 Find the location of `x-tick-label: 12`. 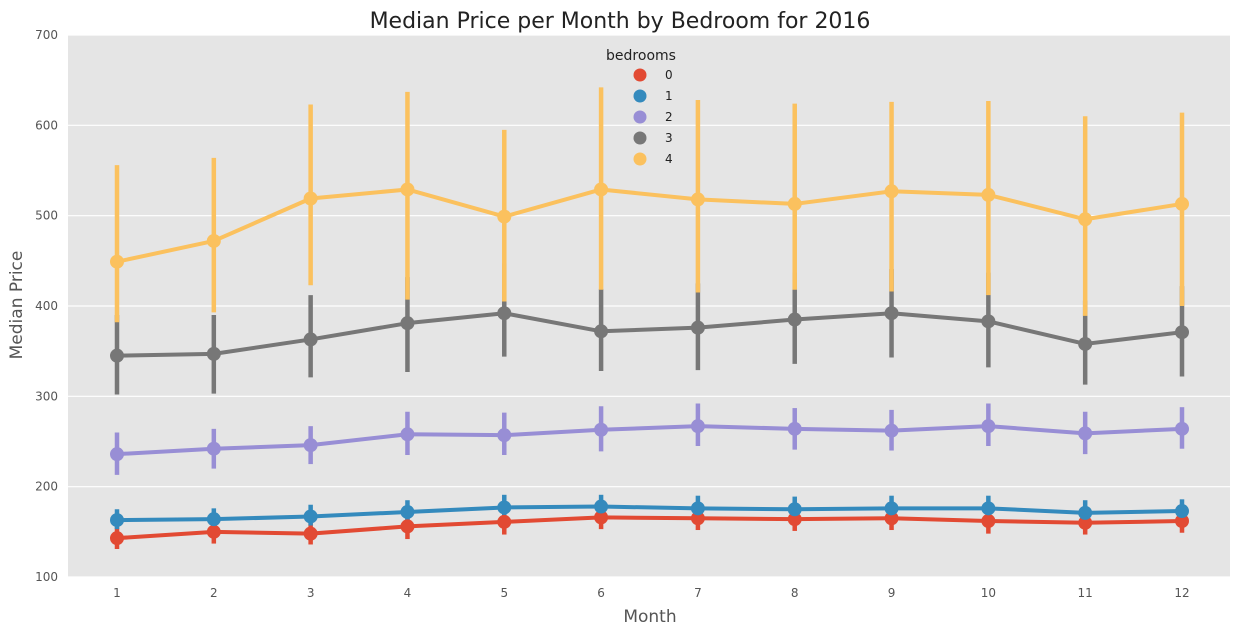

x-tick-label: 12 is located at coordinates (1181, 593).